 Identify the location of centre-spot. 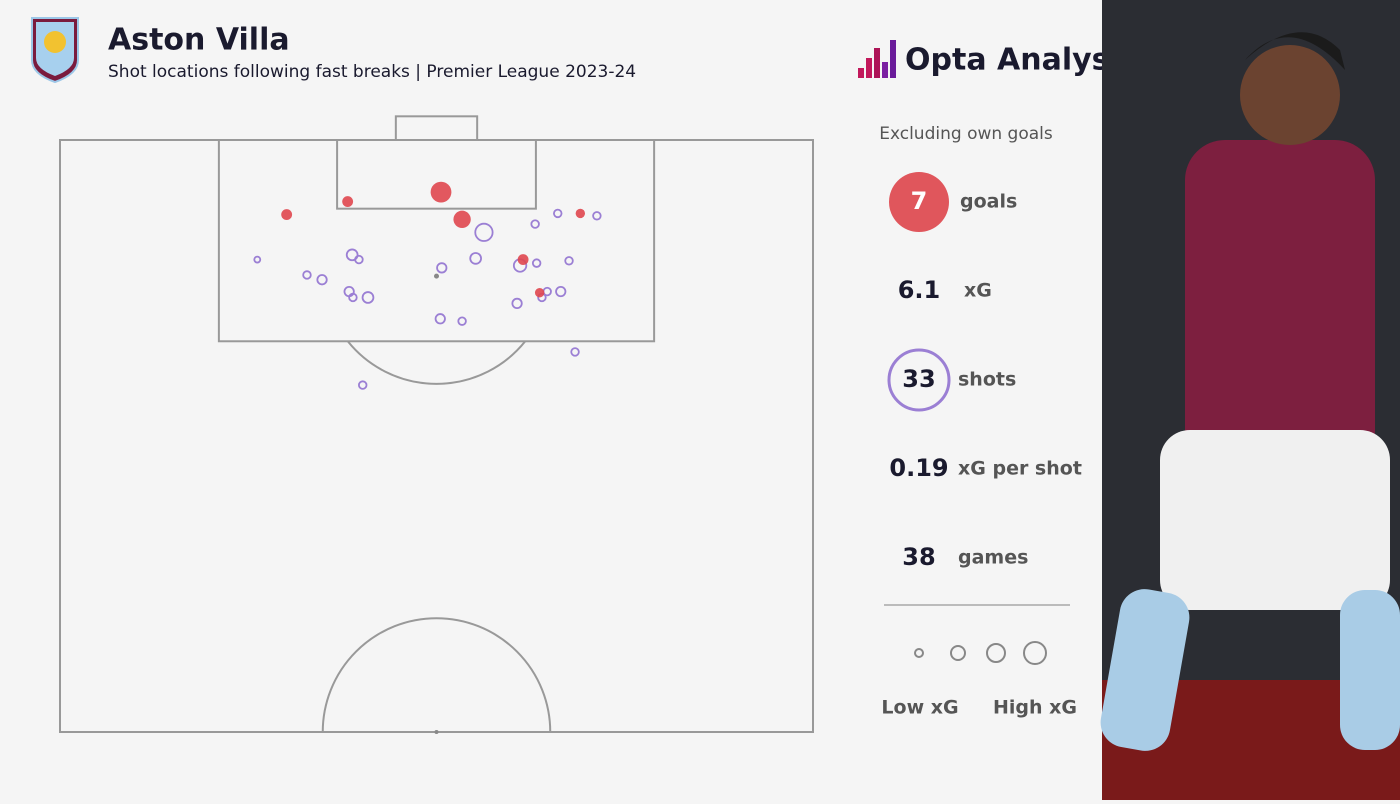
(436, 732).